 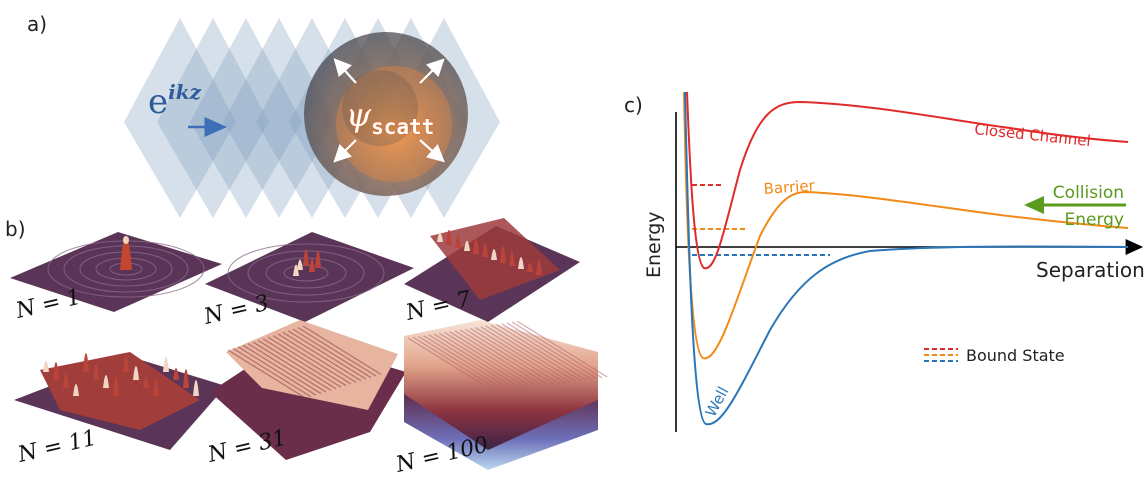 What do you see at coordinates (432, 151) in the screenshot?
I see `arrow-down-right-icon` at bounding box center [432, 151].